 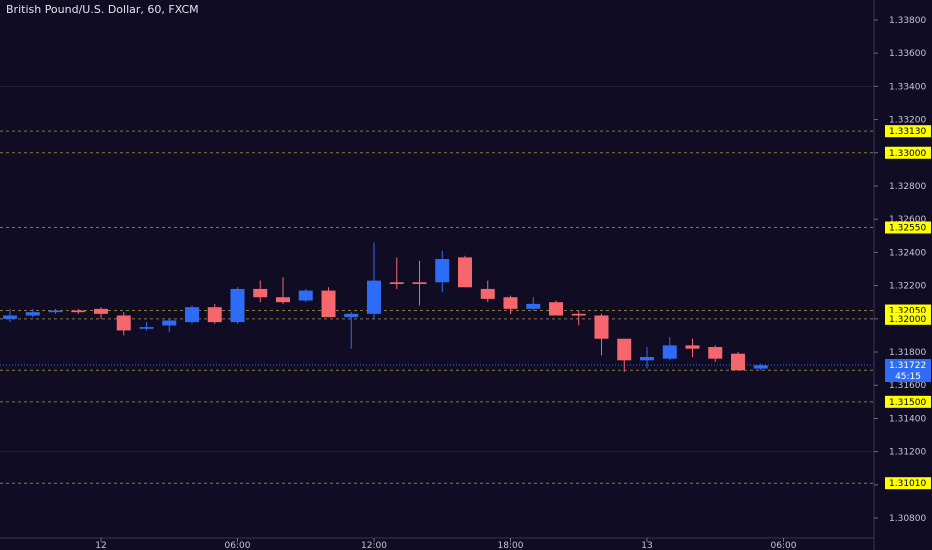 What do you see at coordinates (907, 353) in the screenshot?
I see `y-tick-label: 1.31800` at bounding box center [907, 353].